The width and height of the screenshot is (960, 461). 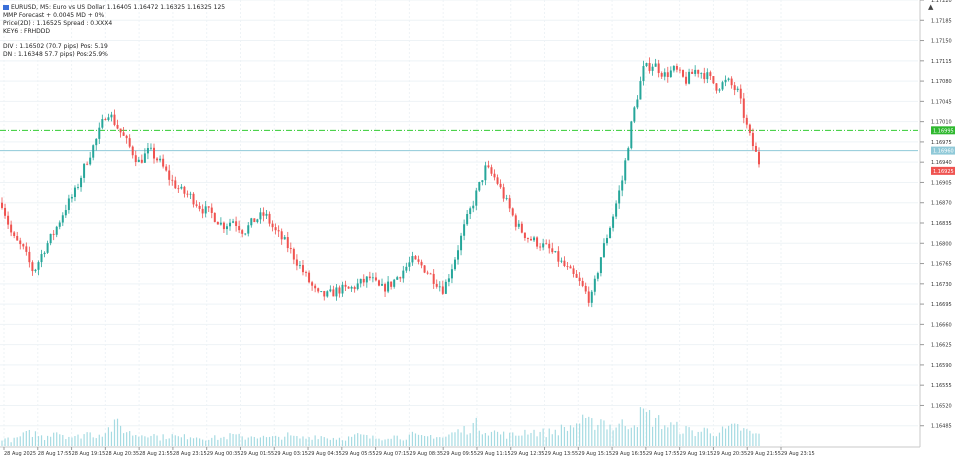 What do you see at coordinates (943, 150) in the screenshot?
I see `level-tag` at bounding box center [943, 150].